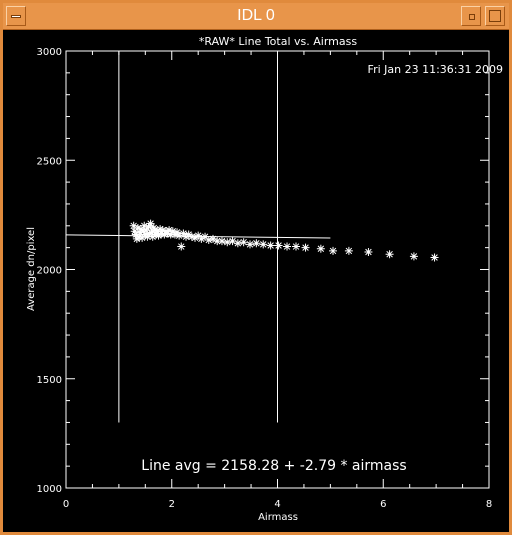 The width and height of the screenshot is (512, 535). Describe the element at coordinates (383, 504) in the screenshot. I see `x-tick-label: 6` at that location.